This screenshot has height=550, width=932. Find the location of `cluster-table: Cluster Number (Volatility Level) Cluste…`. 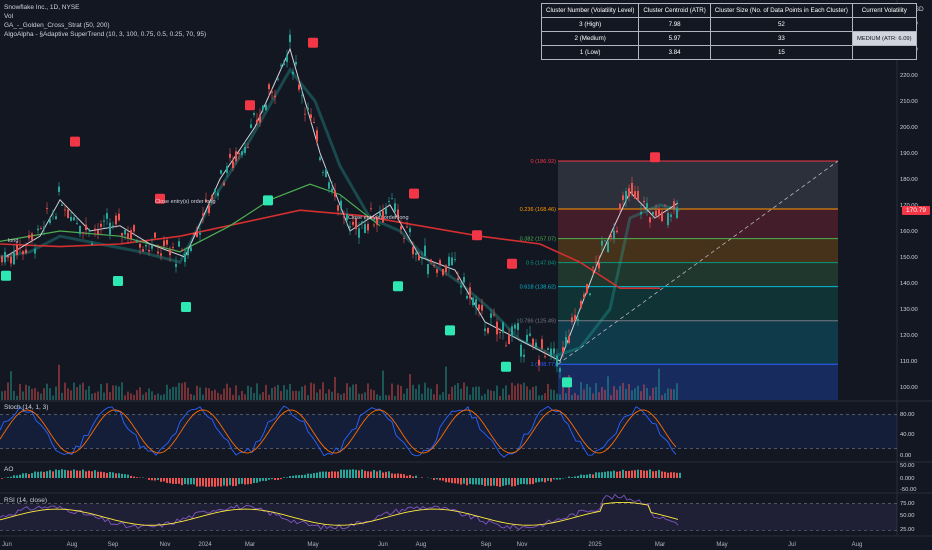

cluster-table: Cluster Number (Volatility Level) Cluste… is located at coordinates (728, 31).